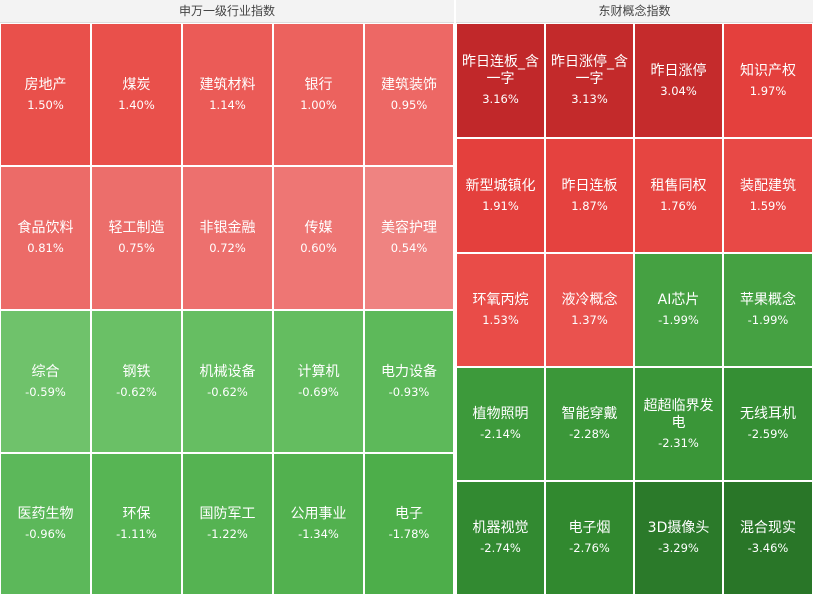  Describe the element at coordinates (136, 84) in the screenshot. I see `tile-name: 煤炭` at that location.